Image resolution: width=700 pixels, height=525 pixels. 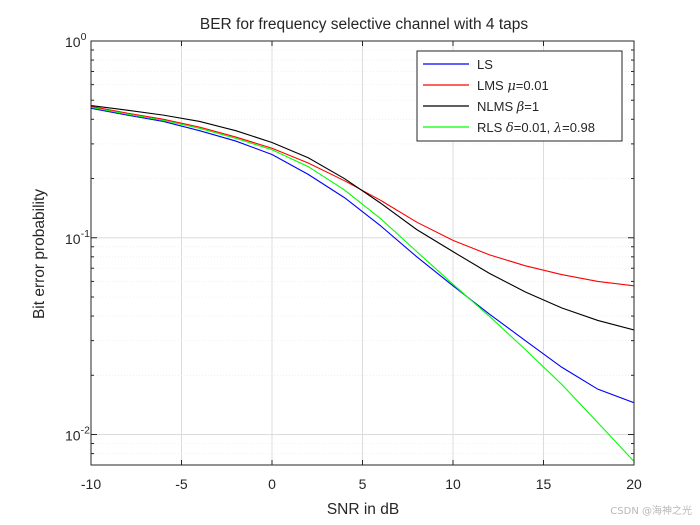 I want to click on legend-label-ls: LS, so click(x=485, y=64).